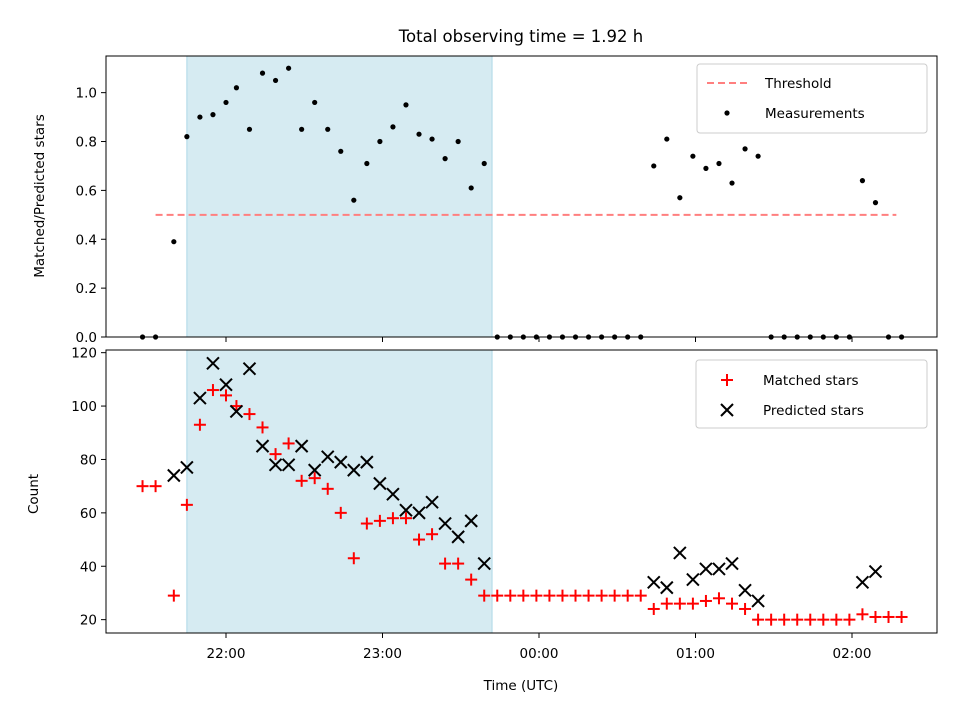 This screenshot has width=960, height=720. Describe the element at coordinates (84, 354) in the screenshot. I see `y-tick-label: 120` at that location.